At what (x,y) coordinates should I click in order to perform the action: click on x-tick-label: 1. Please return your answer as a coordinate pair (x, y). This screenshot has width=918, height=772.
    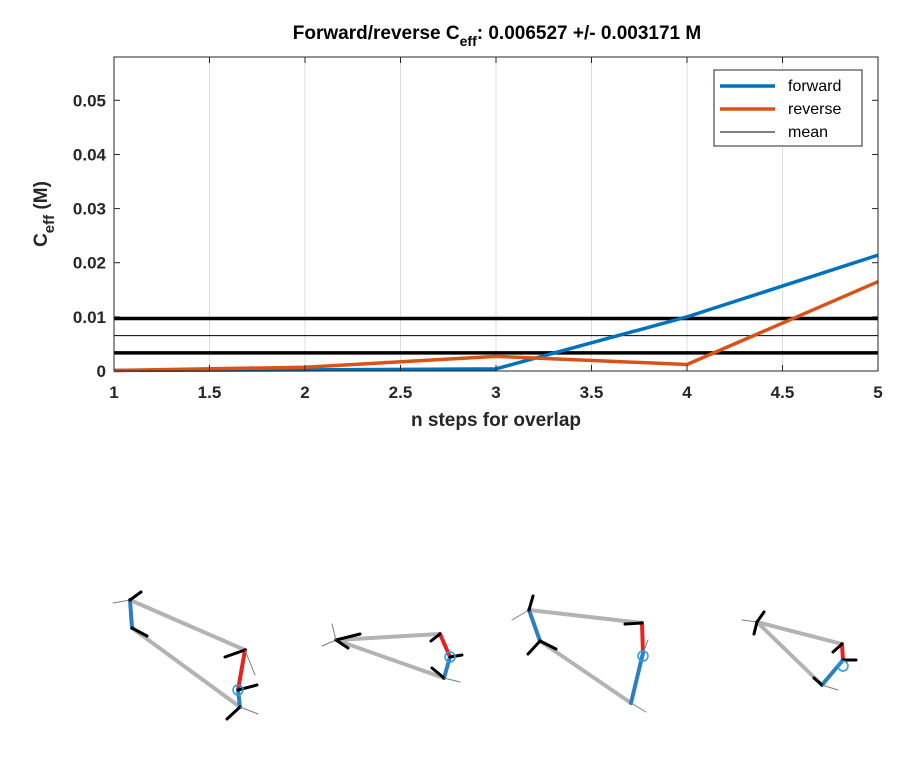
    Looking at the image, I should click on (113, 392).